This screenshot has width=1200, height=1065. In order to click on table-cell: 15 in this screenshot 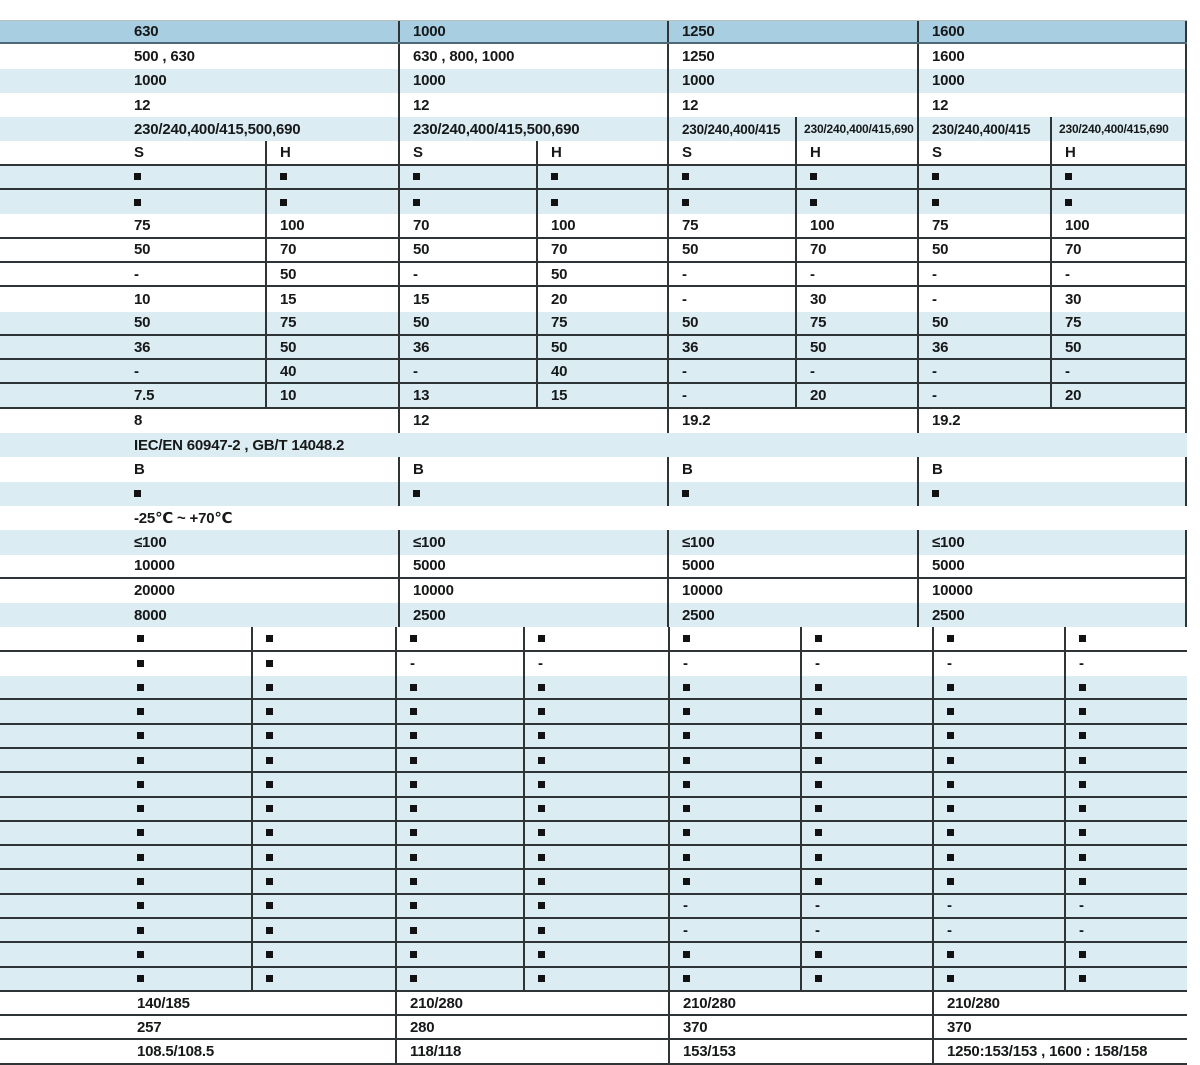, I will do `click(331, 299)`.